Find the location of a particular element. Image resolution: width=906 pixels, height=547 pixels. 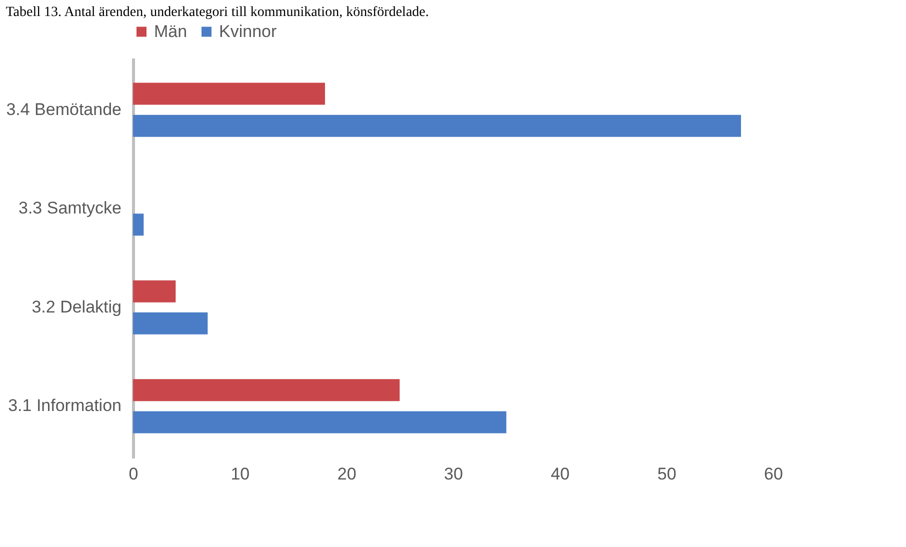

x-tick-label: 60 is located at coordinates (773, 474).